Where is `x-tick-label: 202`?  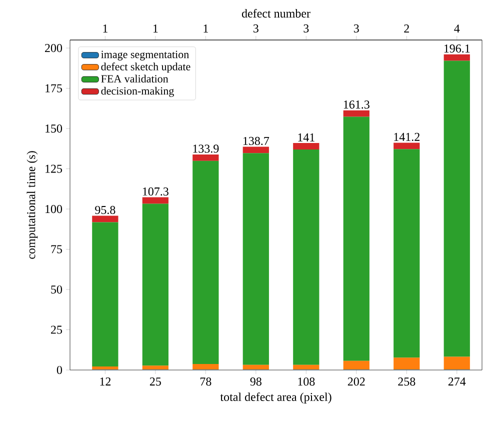 x-tick-label: 202 is located at coordinates (356, 382).